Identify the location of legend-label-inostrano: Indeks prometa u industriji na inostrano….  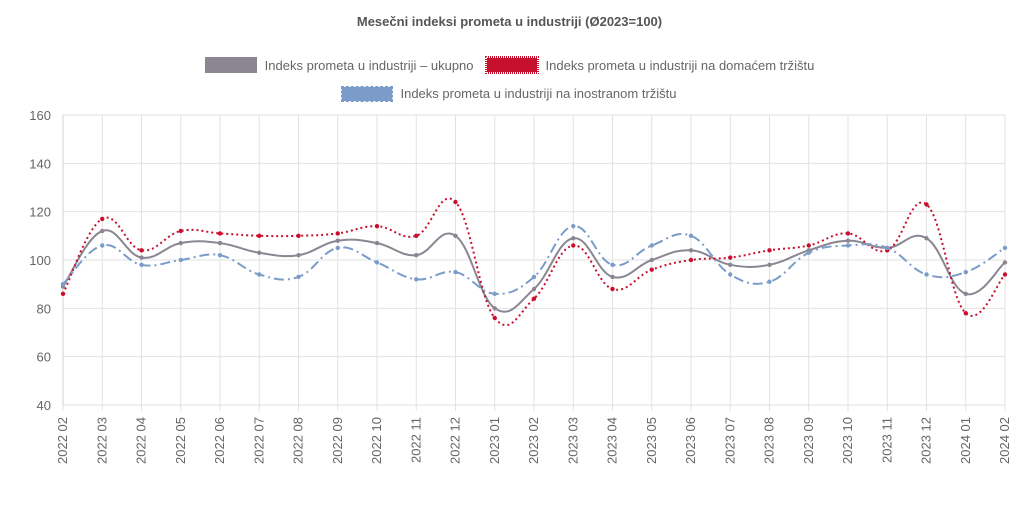
(538, 93).